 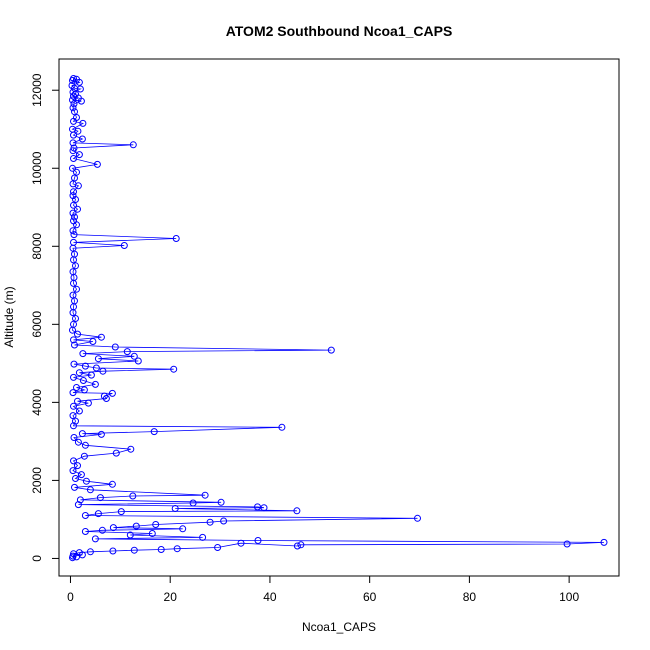 What do you see at coordinates (339, 31) in the screenshot?
I see `chart-title: ATOM2 Southbound Ncoa1_CAPS` at bounding box center [339, 31].